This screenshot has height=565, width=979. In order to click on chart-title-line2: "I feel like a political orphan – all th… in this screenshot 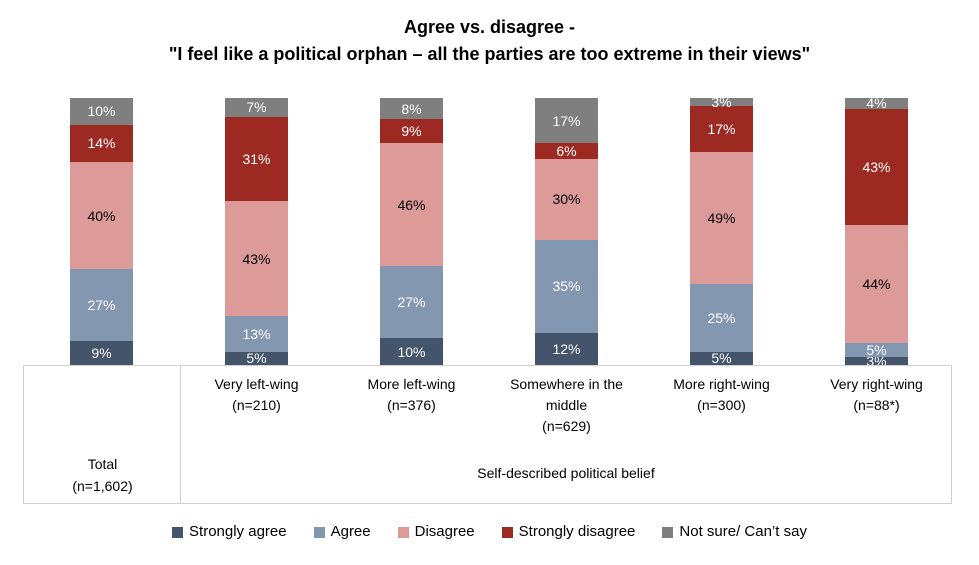, I will do `click(489, 54)`.